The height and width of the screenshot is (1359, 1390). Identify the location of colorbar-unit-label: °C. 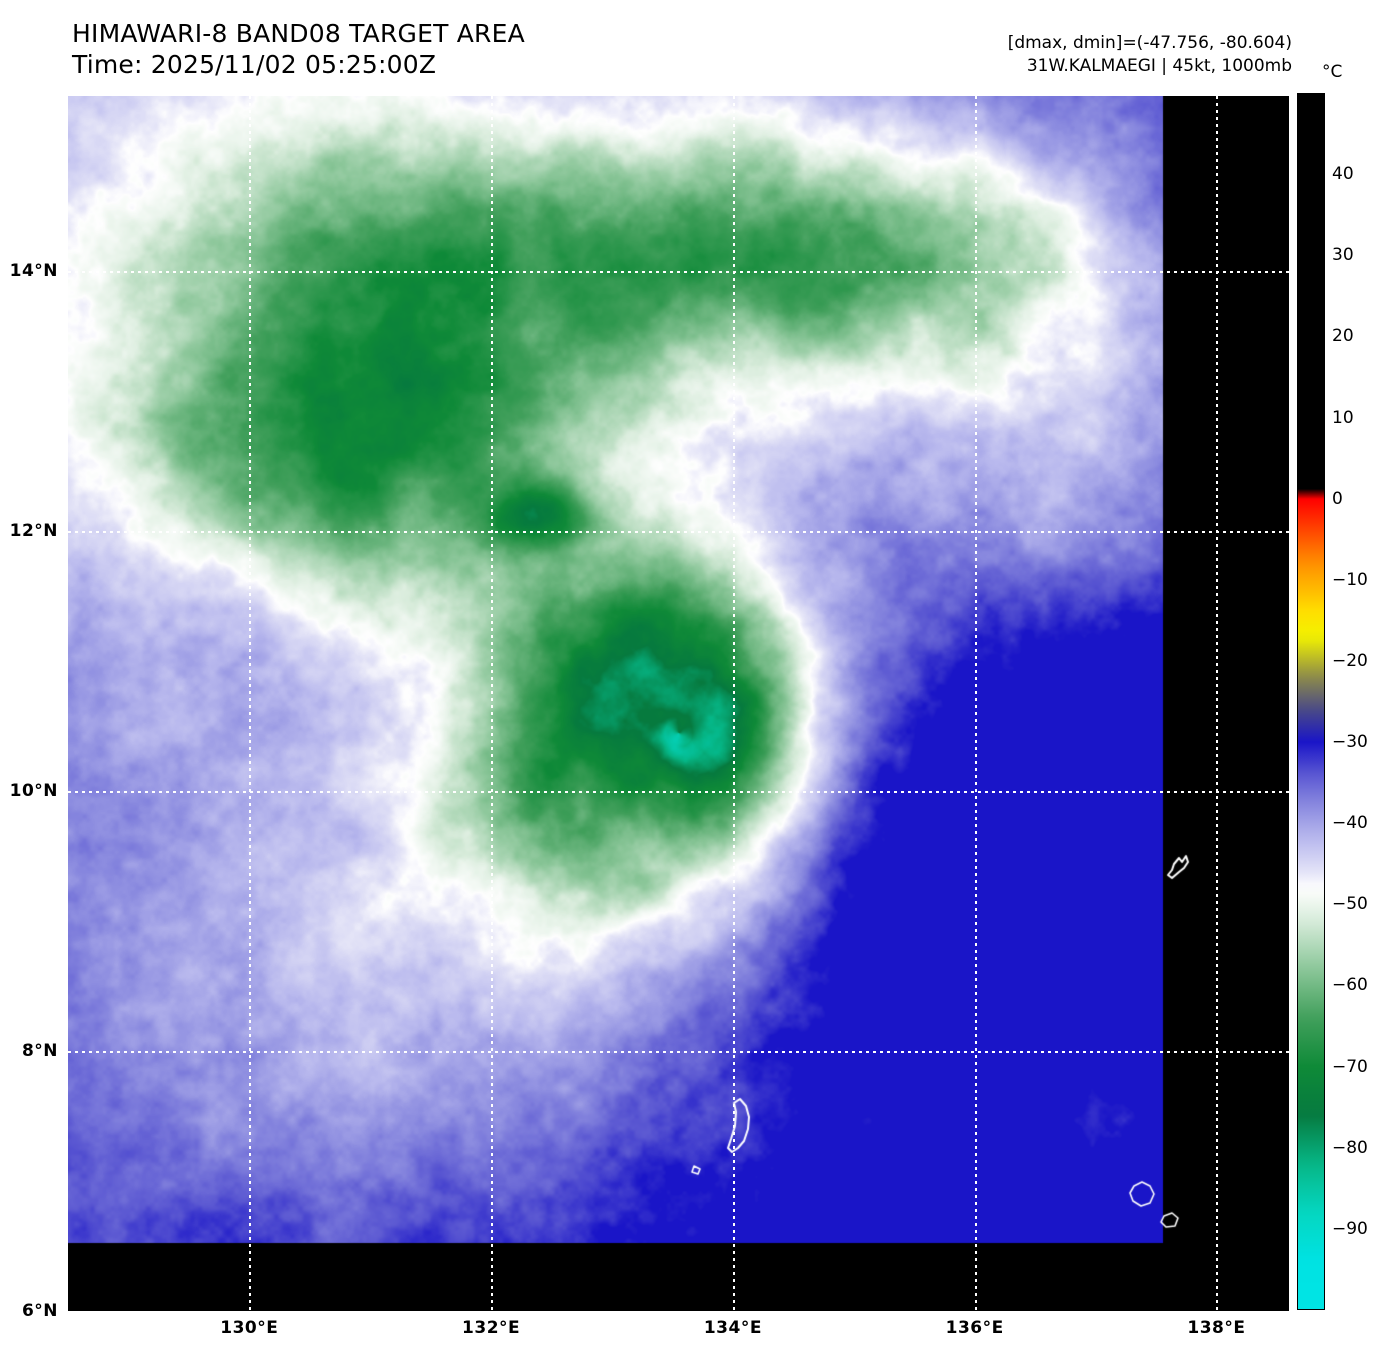
(1332, 72).